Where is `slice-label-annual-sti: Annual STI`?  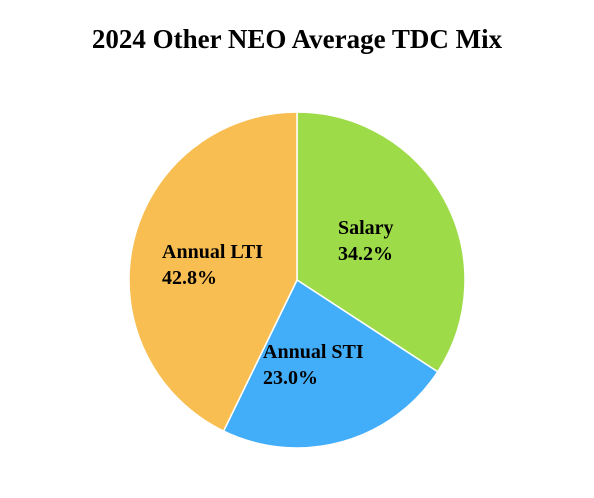 slice-label-annual-sti: Annual STI is located at coordinates (313, 352).